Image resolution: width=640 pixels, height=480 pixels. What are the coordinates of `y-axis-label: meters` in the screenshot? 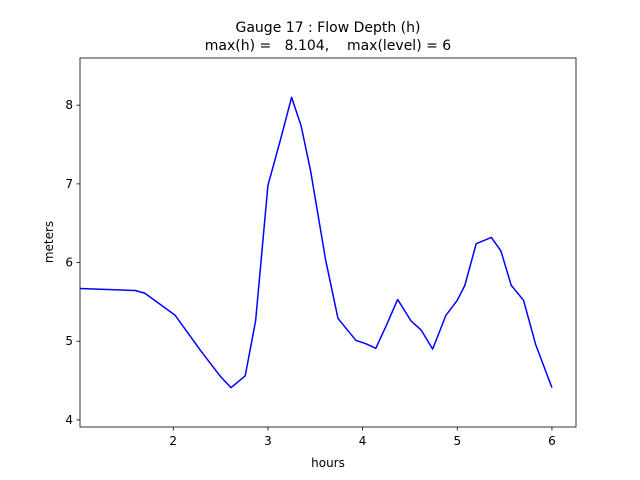 It's located at (49, 242).